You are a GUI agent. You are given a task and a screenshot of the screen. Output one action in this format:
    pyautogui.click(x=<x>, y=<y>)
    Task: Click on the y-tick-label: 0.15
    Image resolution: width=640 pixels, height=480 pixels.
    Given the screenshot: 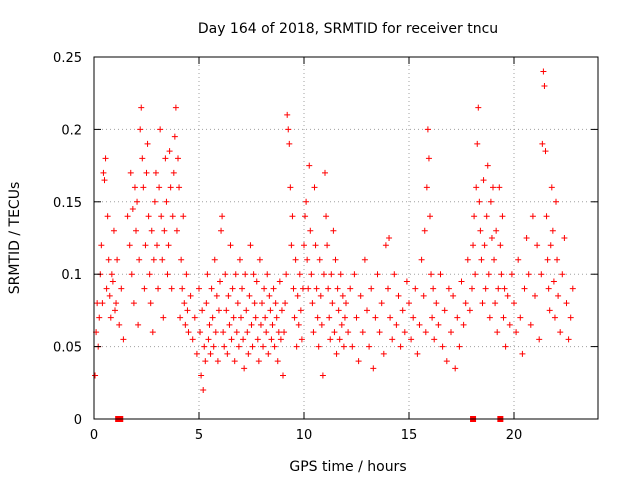 What is the action you would take?
    pyautogui.click(x=67, y=203)
    